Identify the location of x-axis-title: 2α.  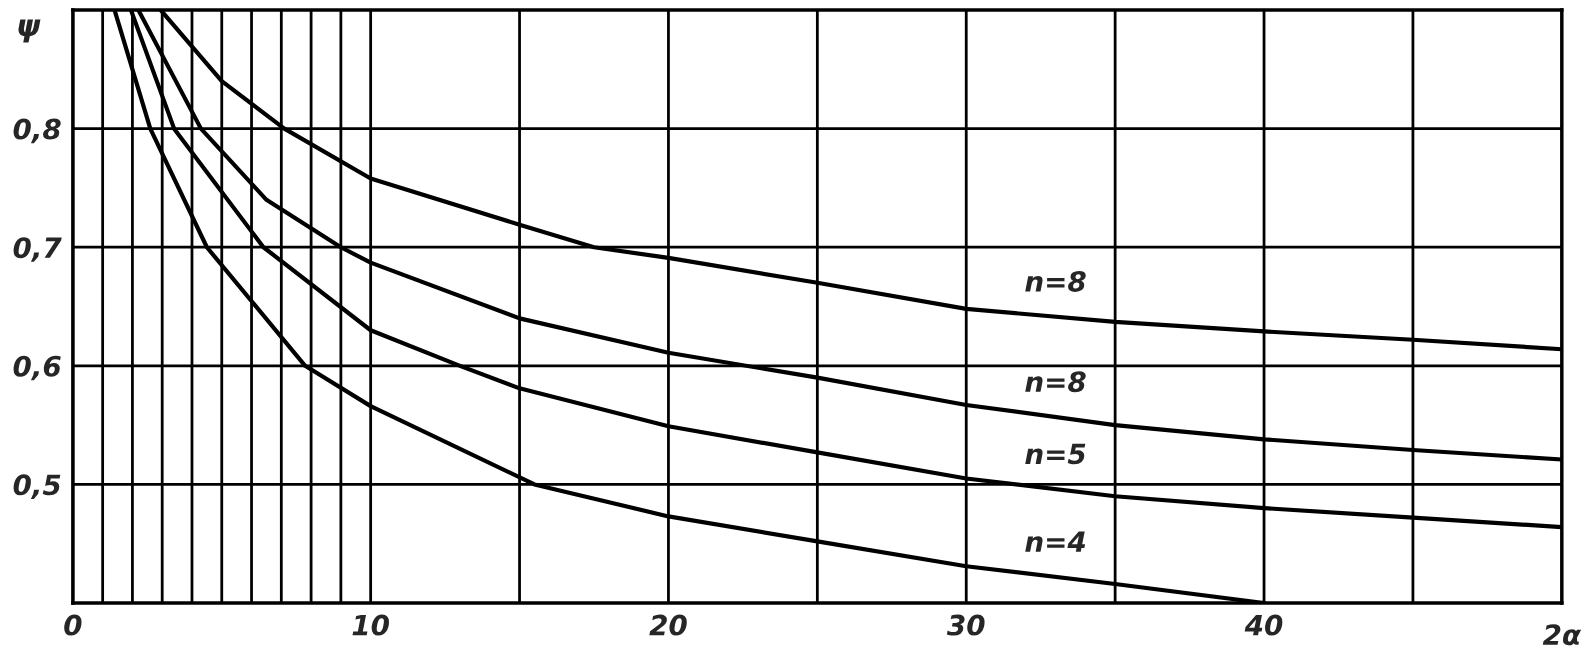
(1562, 635).